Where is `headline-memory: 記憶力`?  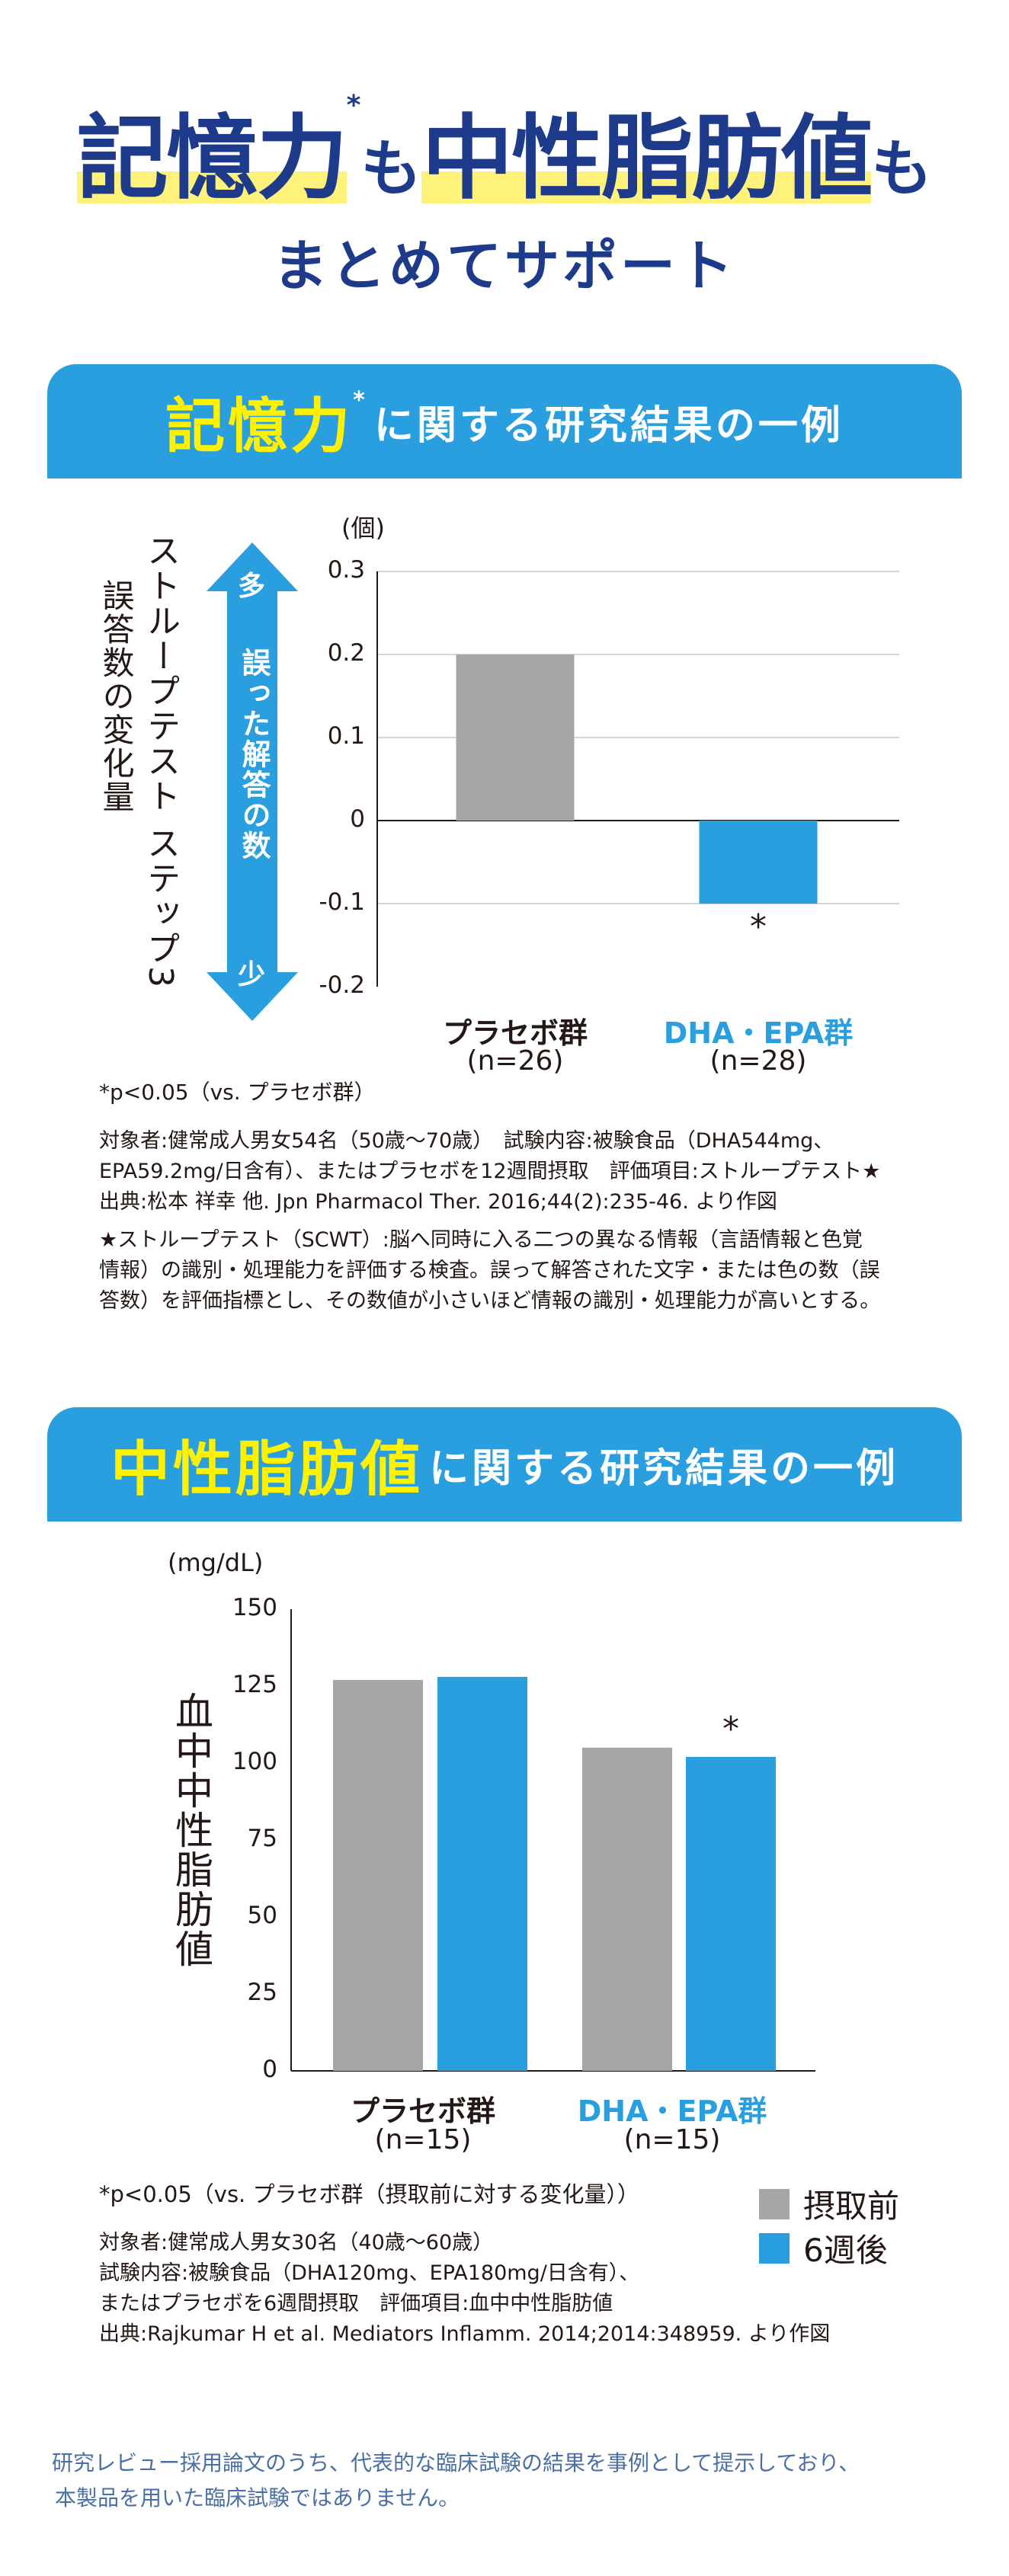 headline-memory: 記憶力 is located at coordinates (212, 159).